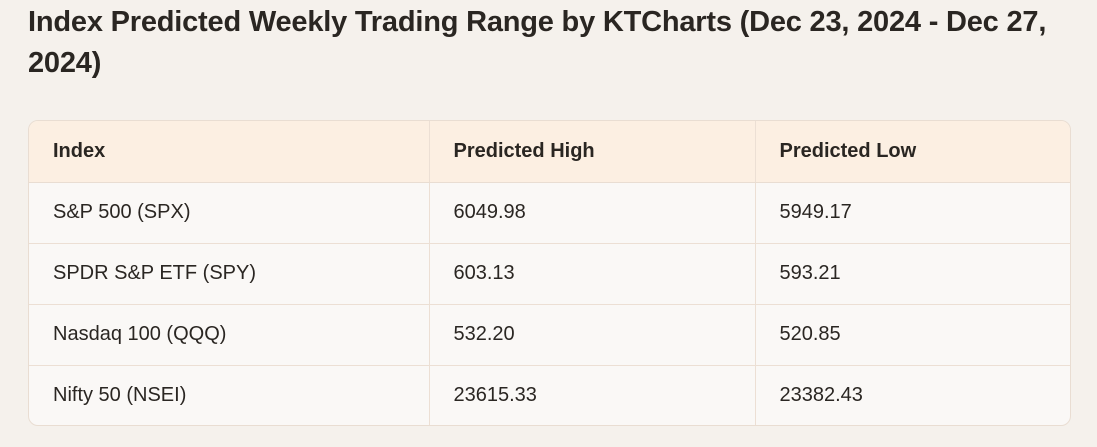 This screenshot has height=447, width=1097. Describe the element at coordinates (229, 274) in the screenshot. I see `cell-index: SPDR S&P ETF (SPY)` at that location.